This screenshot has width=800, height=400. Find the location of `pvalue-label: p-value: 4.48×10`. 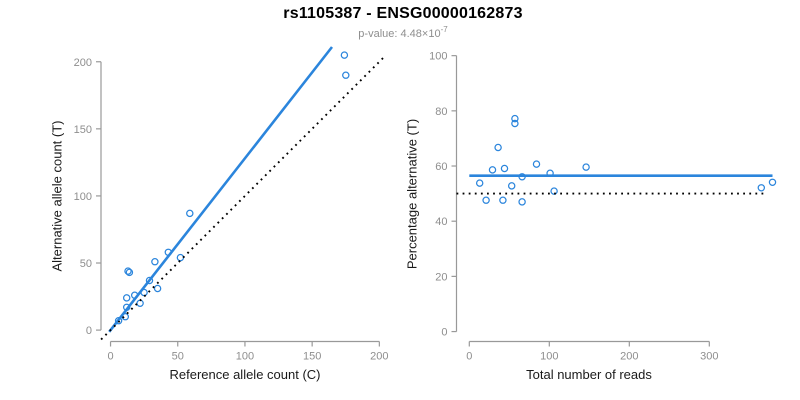

pvalue-label: p-value: 4.48×10 is located at coordinates (399, 34).